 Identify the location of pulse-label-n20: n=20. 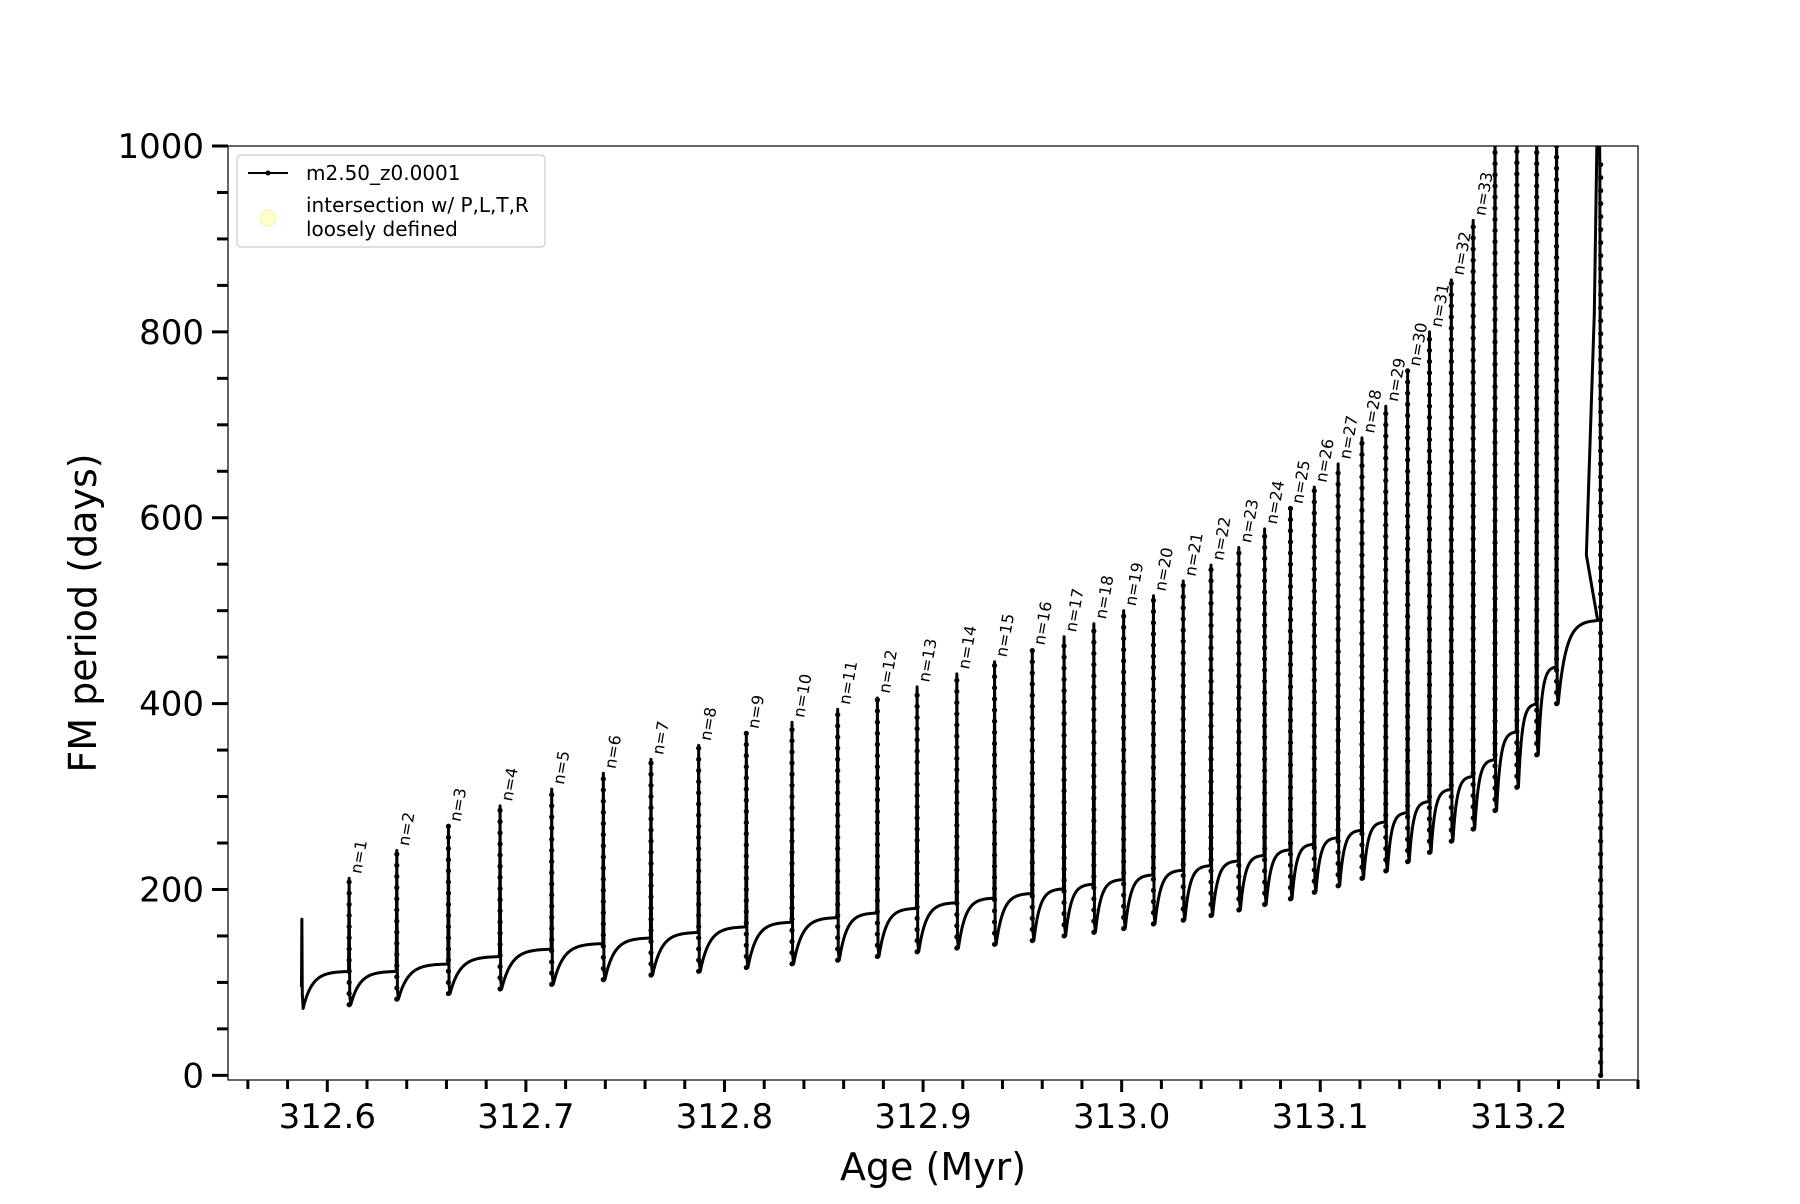
(1164, 569).